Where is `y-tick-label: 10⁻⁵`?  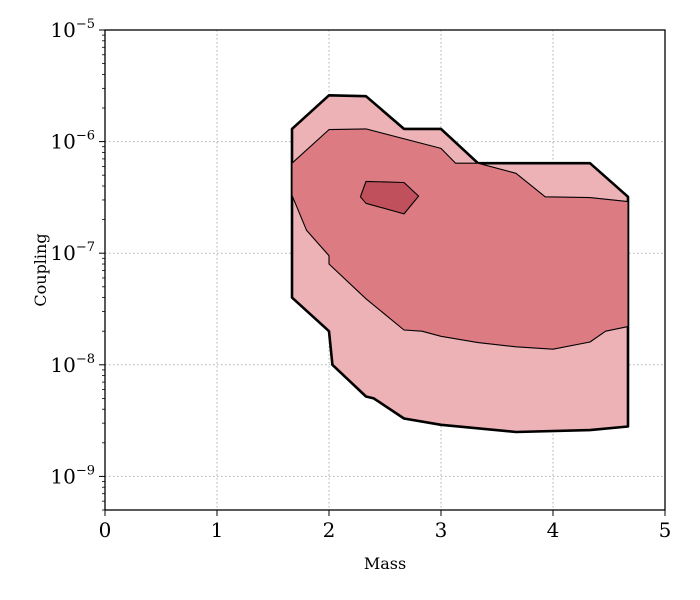 y-tick-label: 10⁻⁵ is located at coordinates (72, 29).